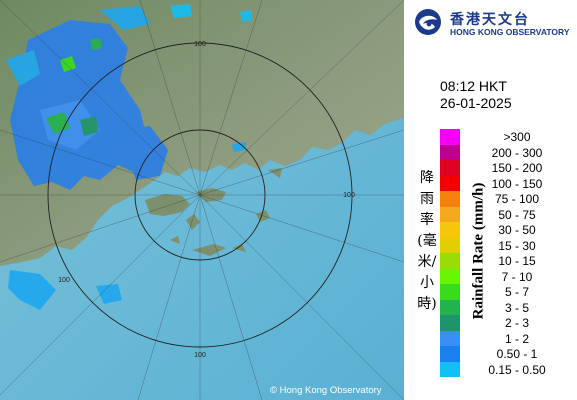  What do you see at coordinates (517, 276) in the screenshot?
I see `legend-label: 7 - 10` at bounding box center [517, 276].